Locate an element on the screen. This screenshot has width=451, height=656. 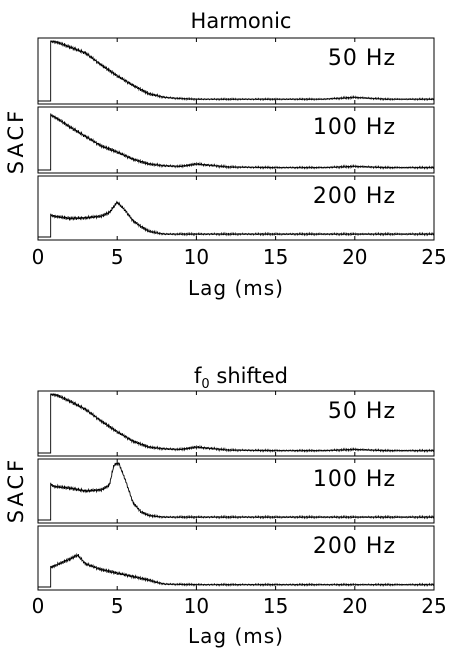
chart-title: Harmonic is located at coordinates (241, 21).